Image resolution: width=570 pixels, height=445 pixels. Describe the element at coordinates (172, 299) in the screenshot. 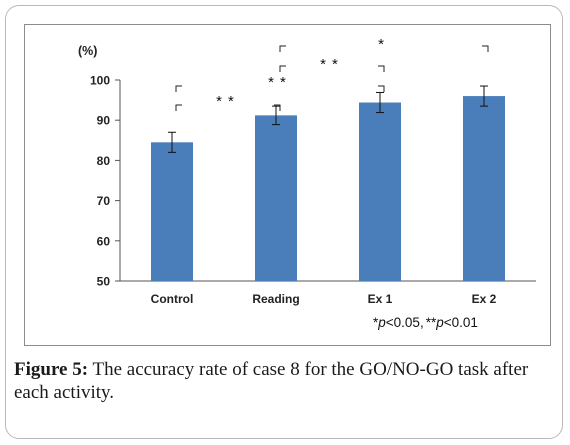

I see `x-tick-label: Control` at that location.